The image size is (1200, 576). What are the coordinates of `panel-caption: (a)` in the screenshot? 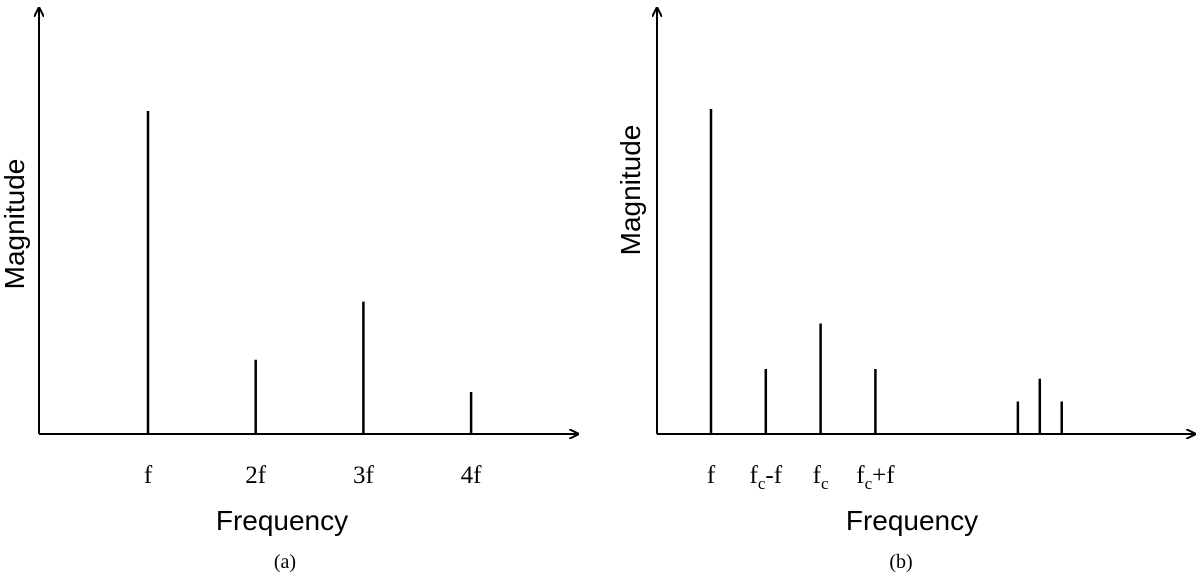 It's located at (285, 562).